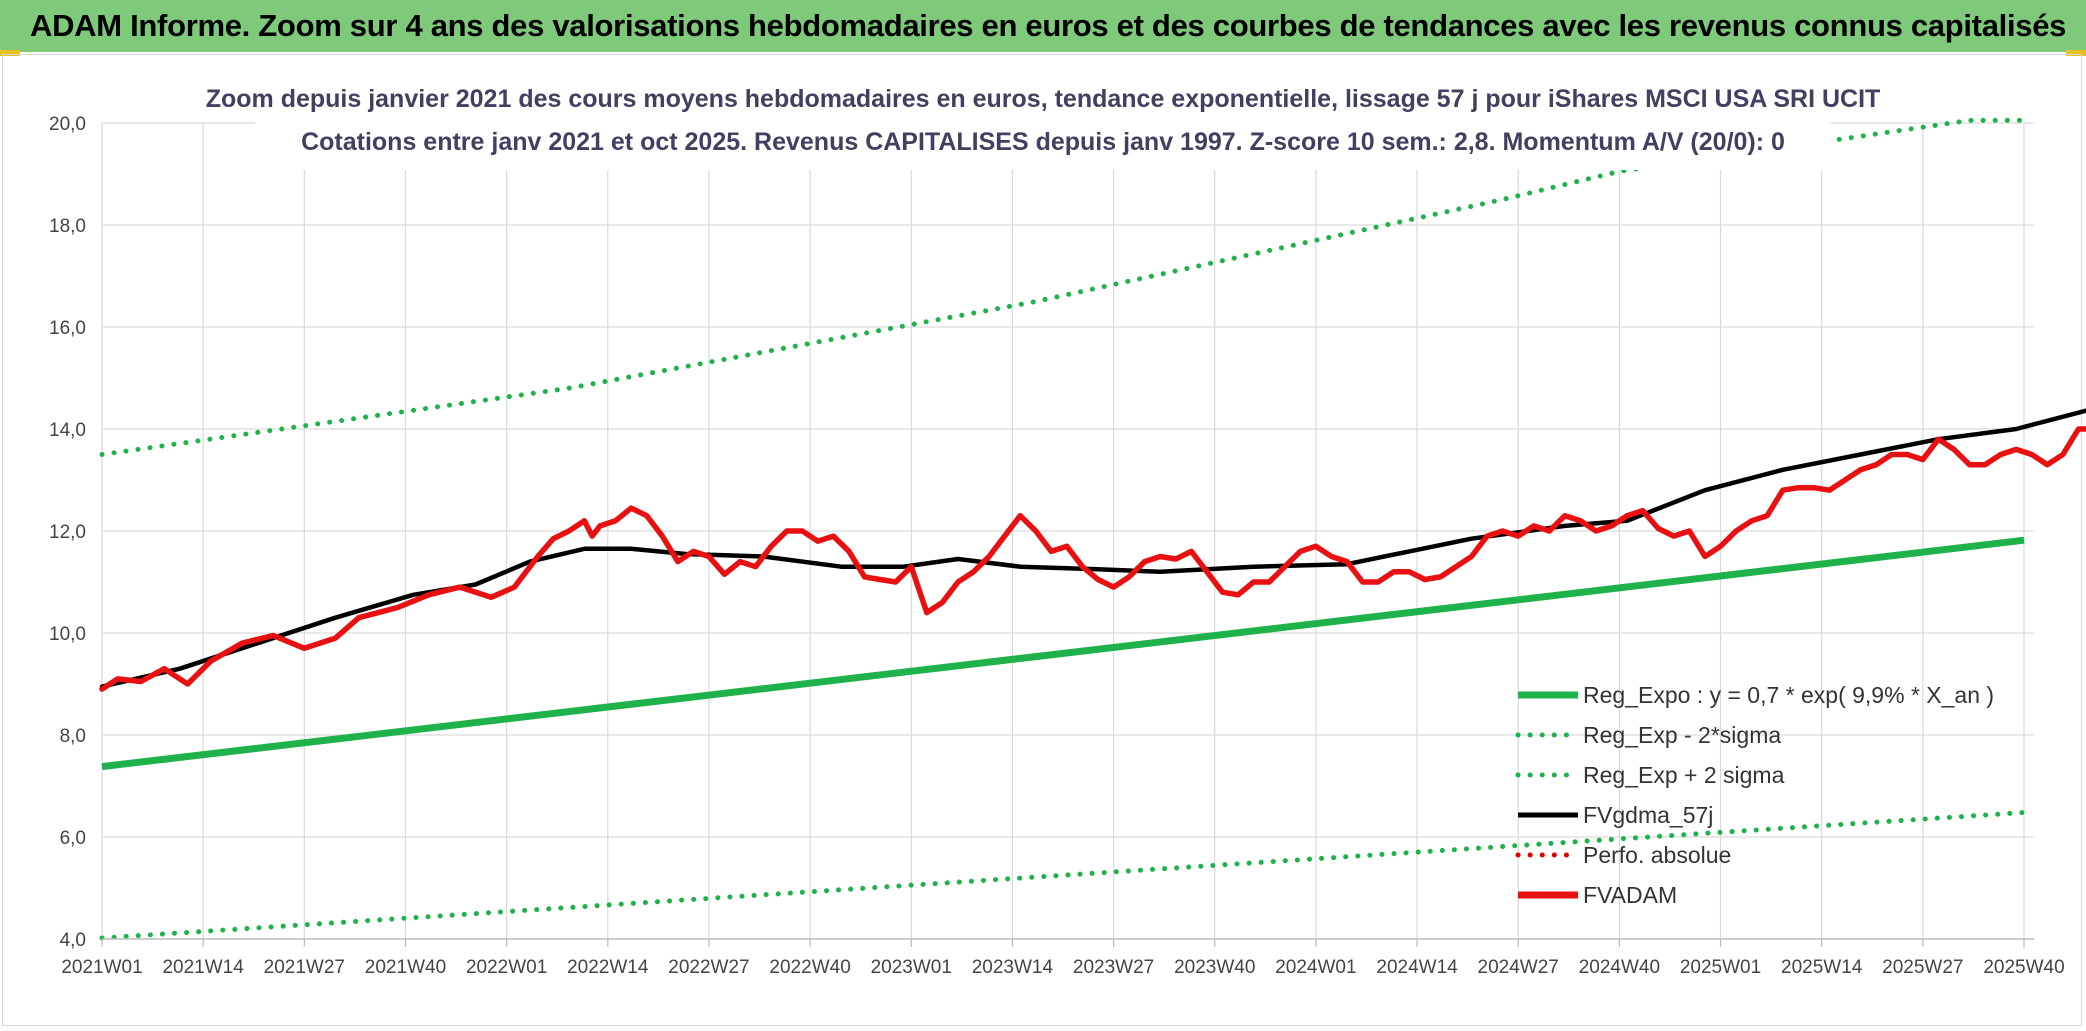  Describe the element at coordinates (67, 328) in the screenshot. I see `y-tick-label: 16,0` at that location.